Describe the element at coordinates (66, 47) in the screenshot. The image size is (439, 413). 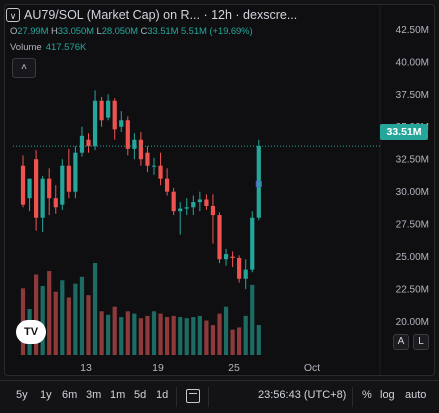
I see `volume-value: 417.576K` at that location.